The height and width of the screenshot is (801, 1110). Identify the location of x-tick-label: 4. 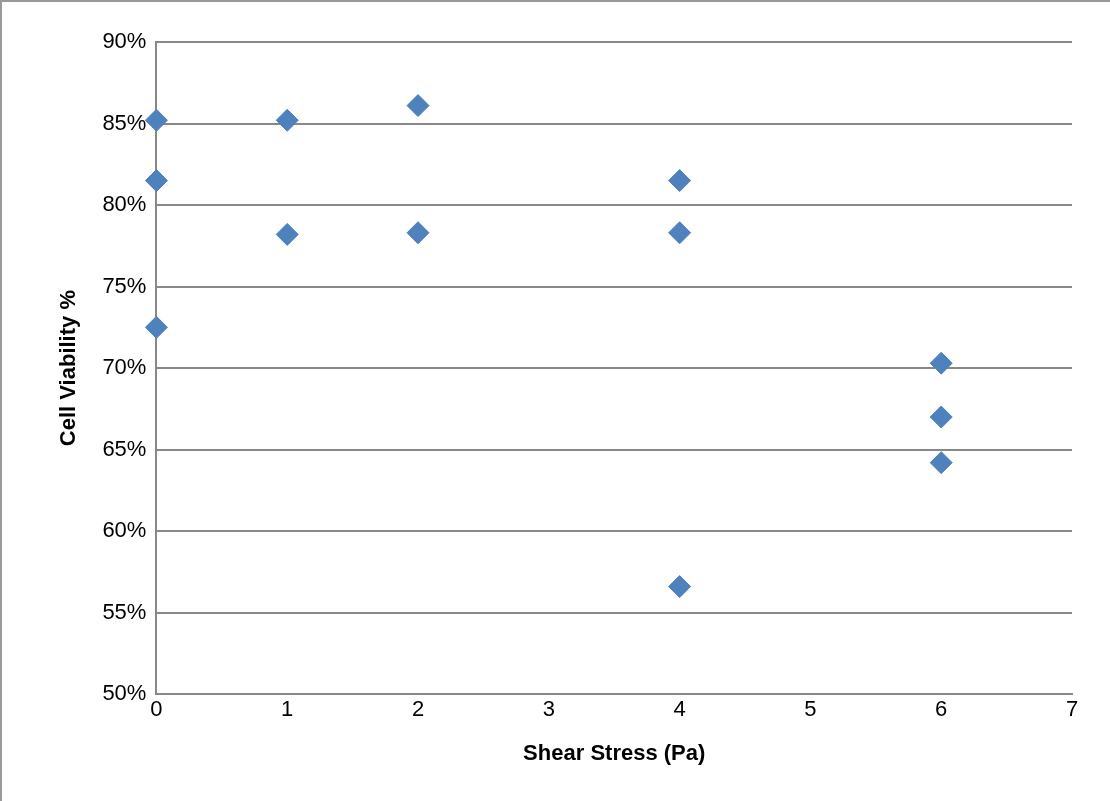
(679, 709).